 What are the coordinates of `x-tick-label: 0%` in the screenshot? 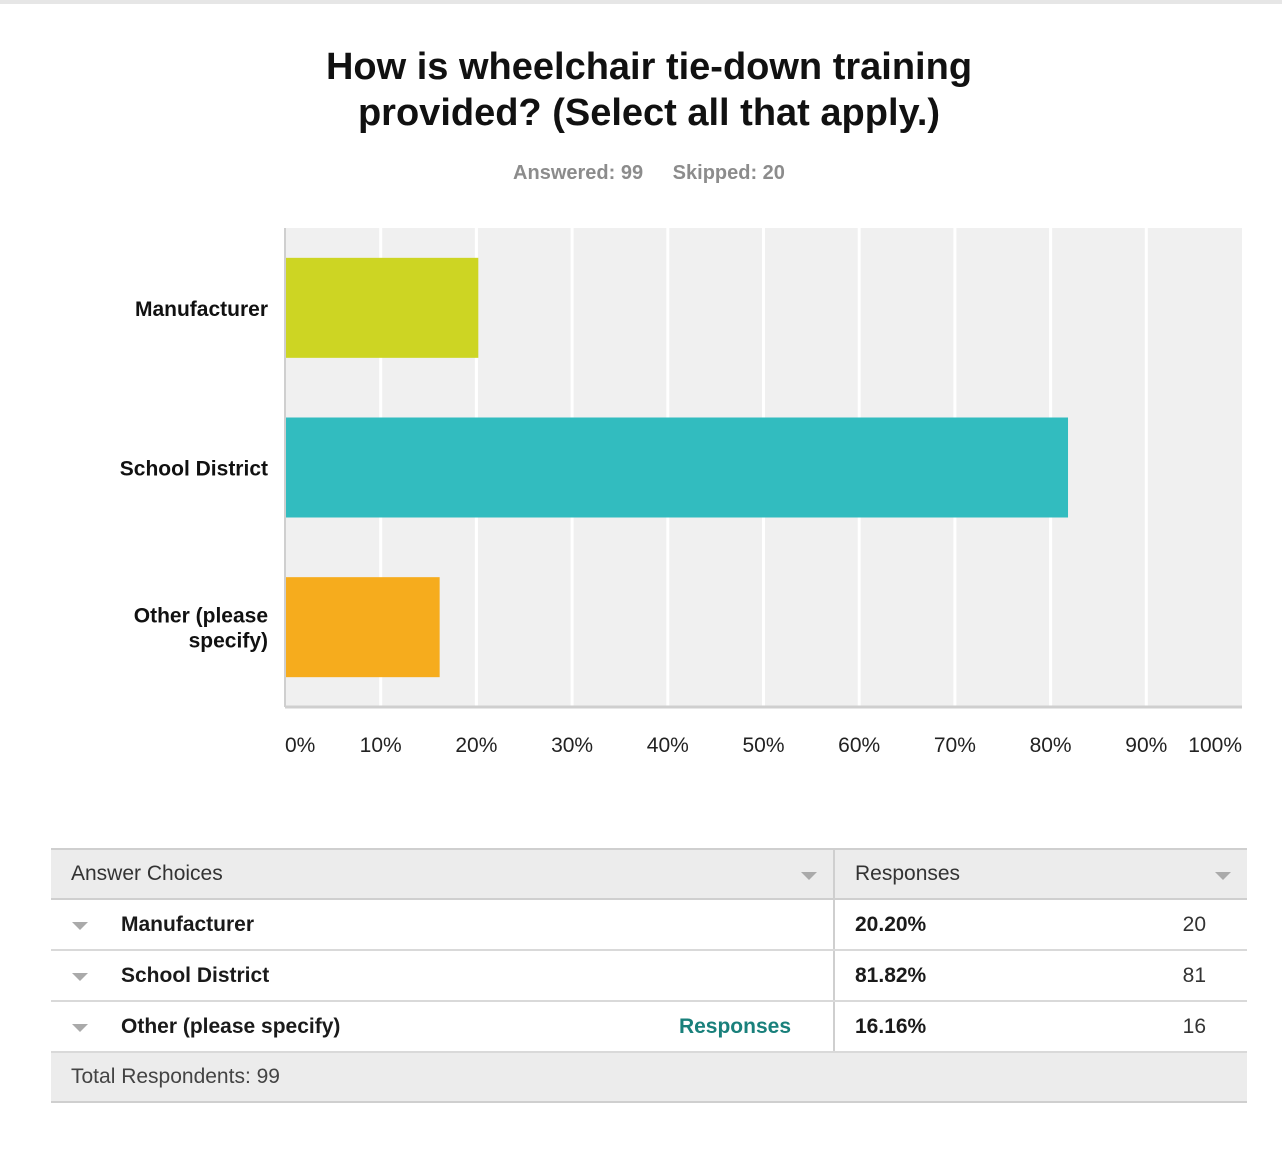 It's located at (300, 745).